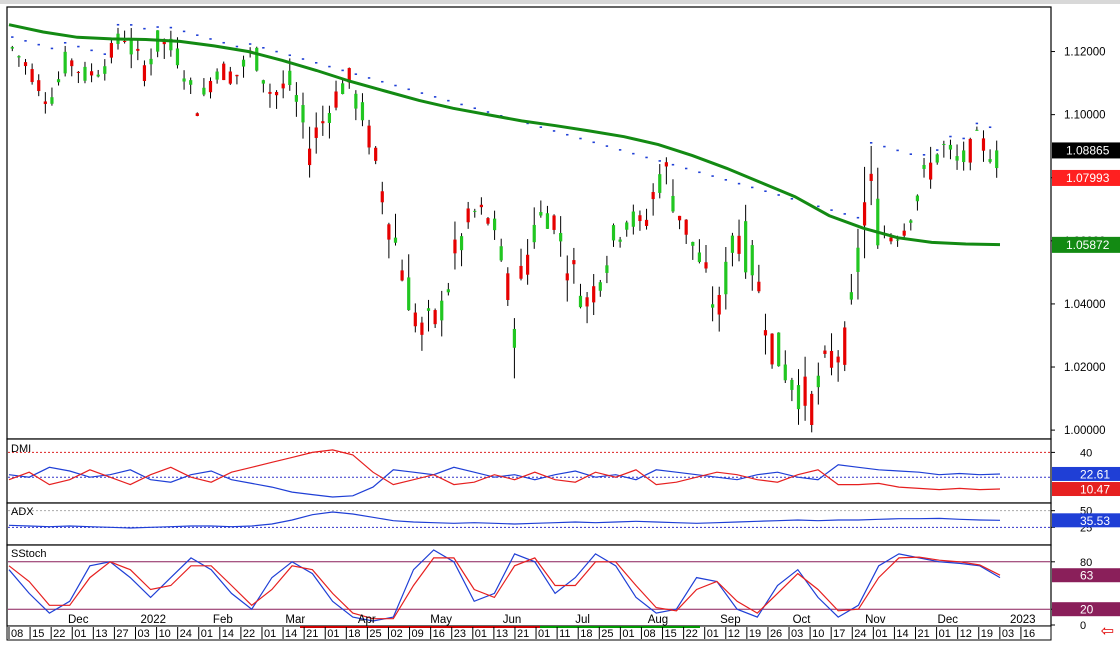  Describe the element at coordinates (1107, 630) in the screenshot. I see `left-arrow-icon: ⇦` at that location.